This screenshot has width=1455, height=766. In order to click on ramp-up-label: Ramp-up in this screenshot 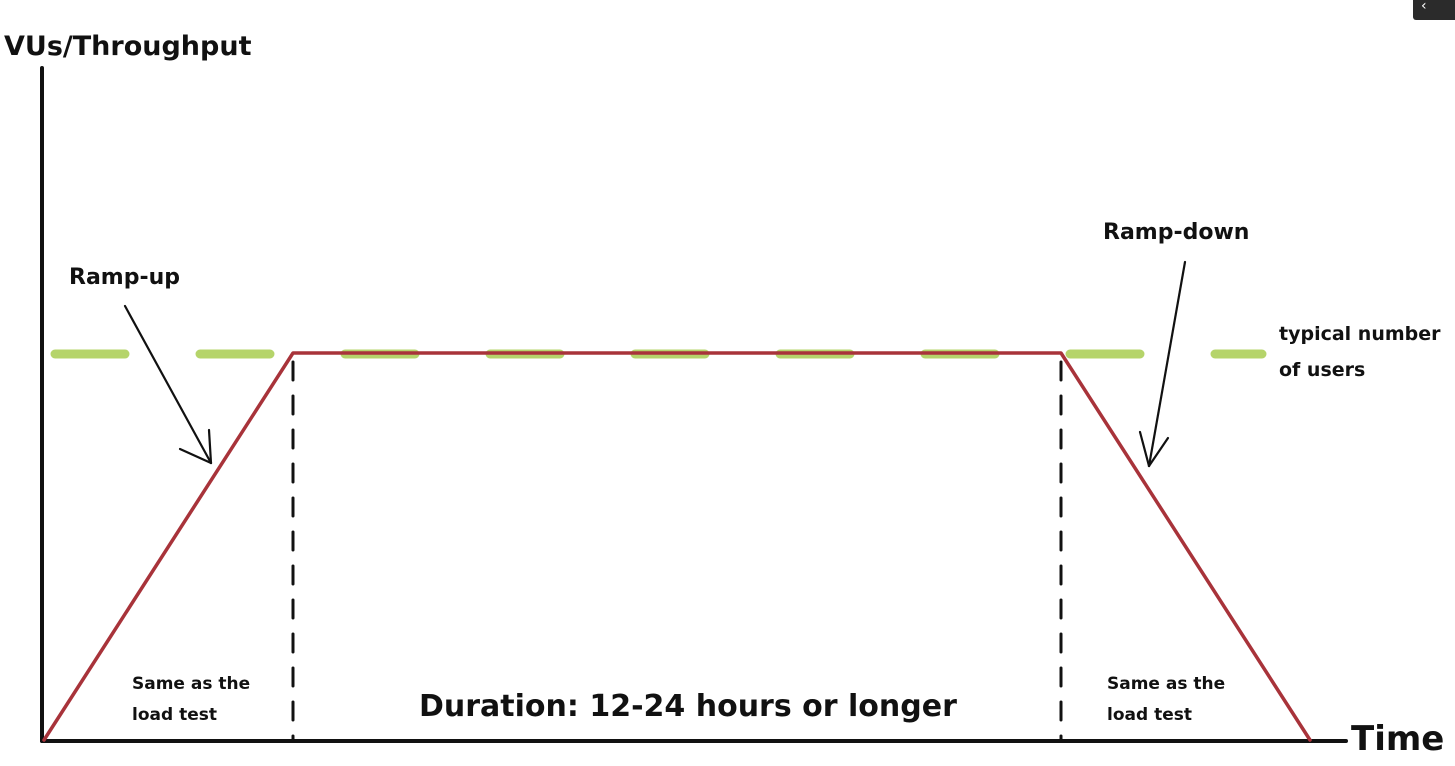, I will do `click(124, 277)`.